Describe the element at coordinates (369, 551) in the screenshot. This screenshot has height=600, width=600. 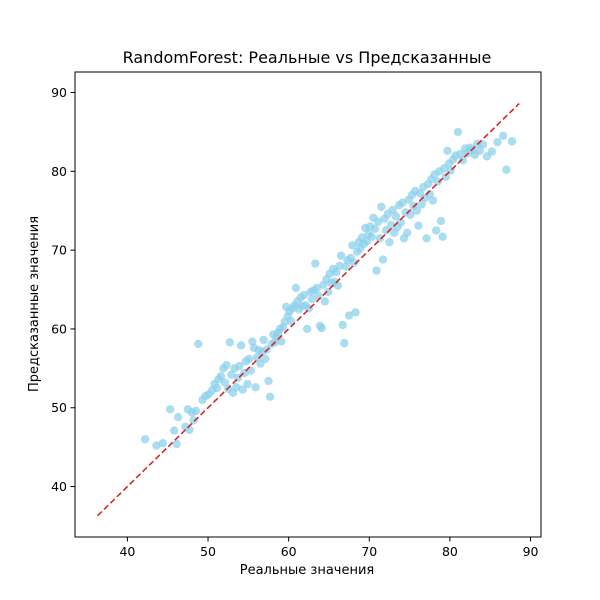
I see `x-tick-label: 70` at that location.